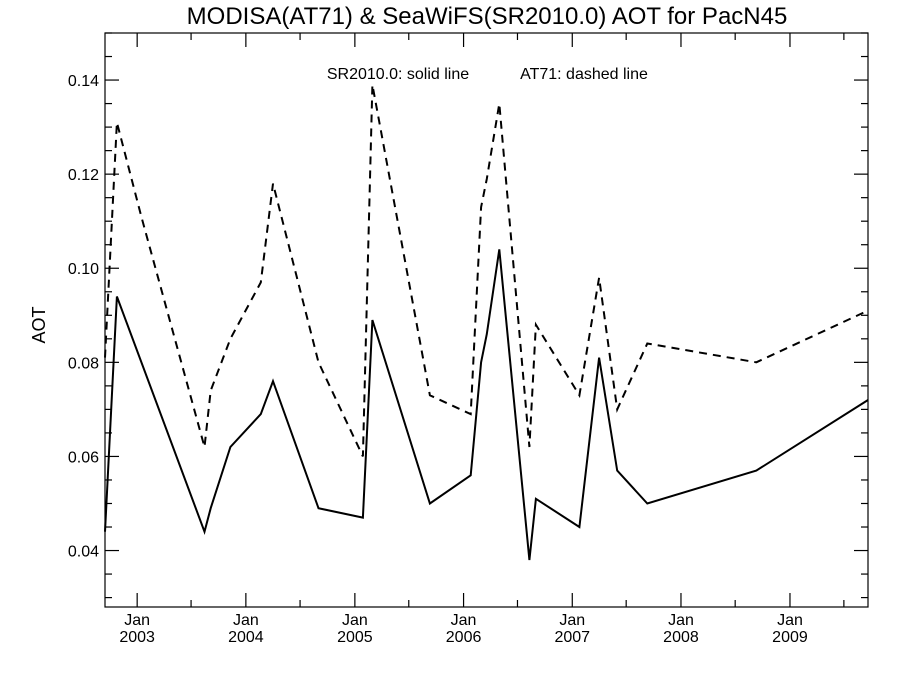 The width and height of the screenshot is (900, 675). Describe the element at coordinates (83, 457) in the screenshot. I see `y-tick-label: 0.06` at that location.